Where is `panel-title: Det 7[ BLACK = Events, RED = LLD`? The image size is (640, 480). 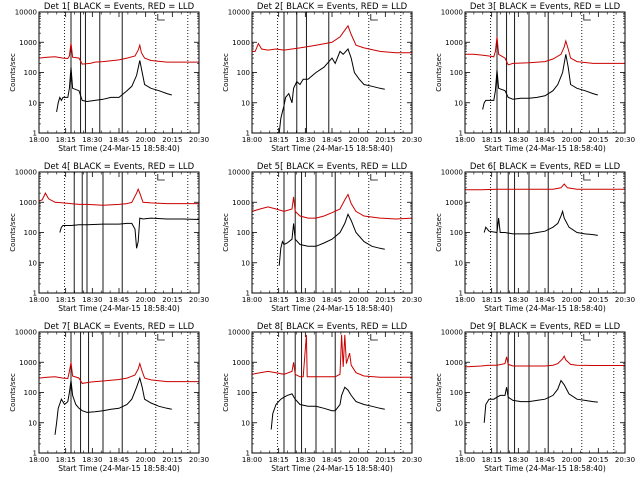
panel-title: Det 7[ BLACK = Events, RED = LLD is located at coordinates (119, 327).